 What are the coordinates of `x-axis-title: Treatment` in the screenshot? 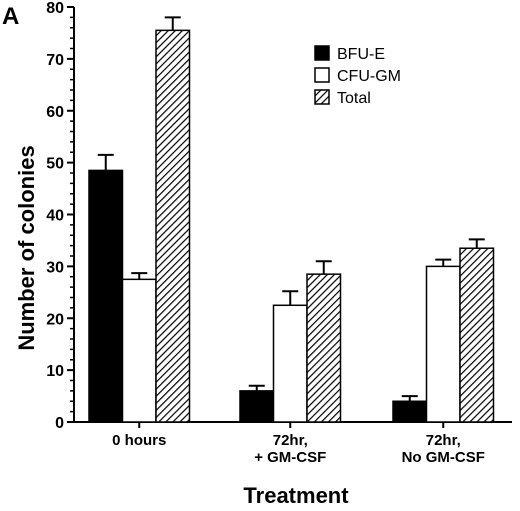 It's located at (296, 495).